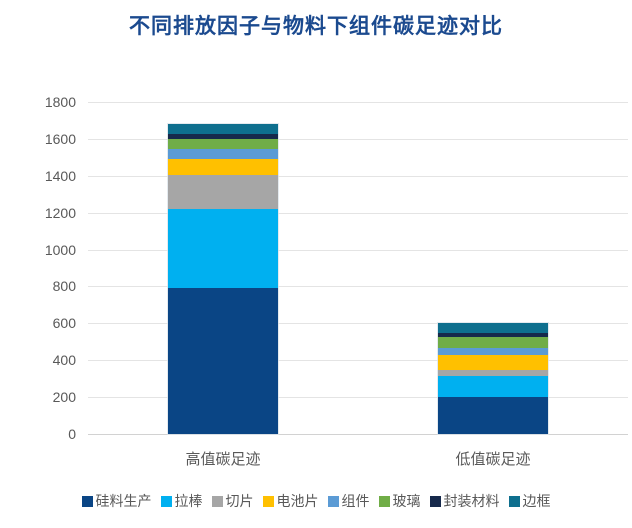  Describe the element at coordinates (406, 501) in the screenshot. I see `legend-label: 玻璃` at that location.